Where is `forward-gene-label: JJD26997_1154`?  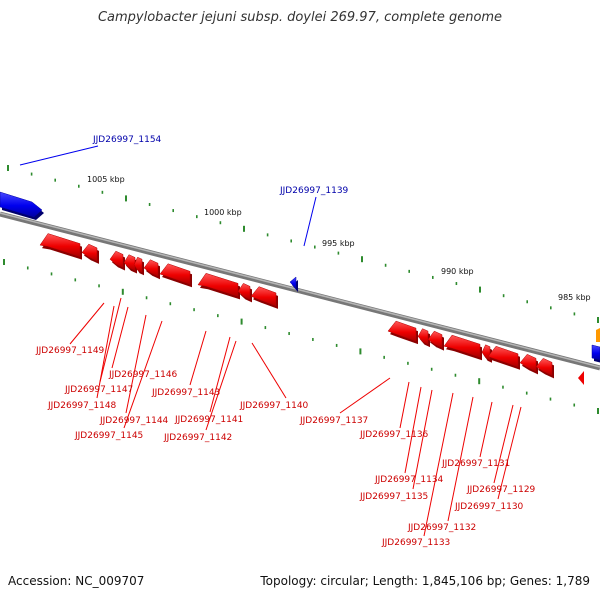
forward-gene-label: JJD26997_1154 is located at coordinates (127, 140).